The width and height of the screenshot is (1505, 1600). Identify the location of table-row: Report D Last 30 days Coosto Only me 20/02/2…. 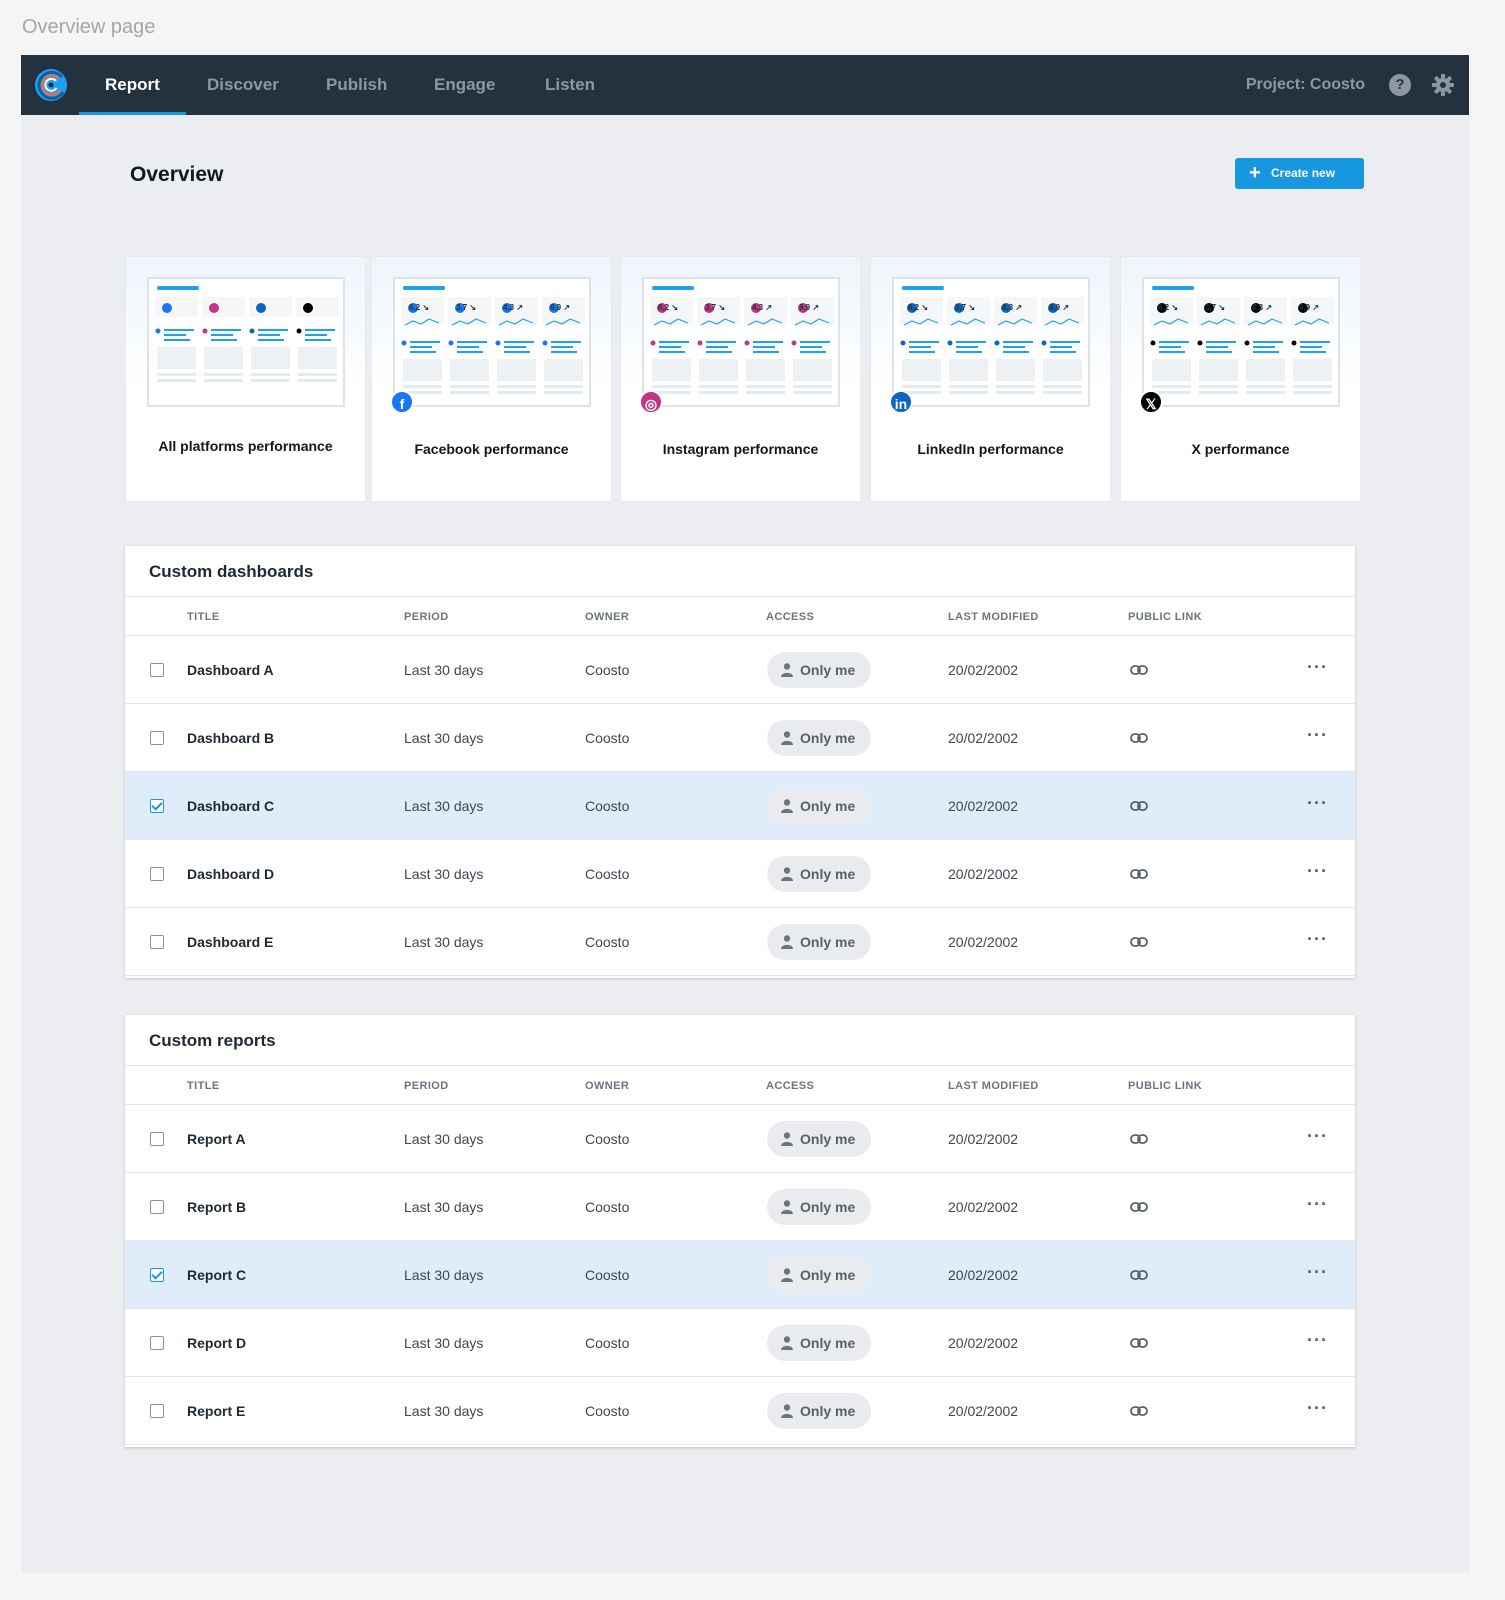
(740, 1343).